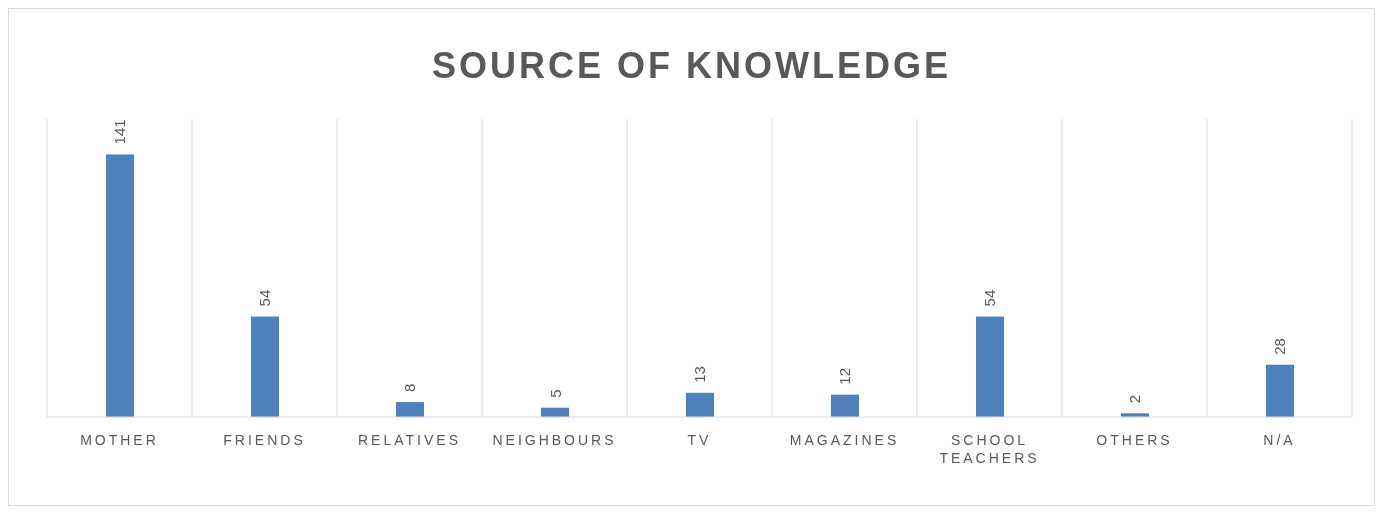 The height and width of the screenshot is (512, 1381). I want to click on x-tick-label: MOTHER, so click(119, 439).